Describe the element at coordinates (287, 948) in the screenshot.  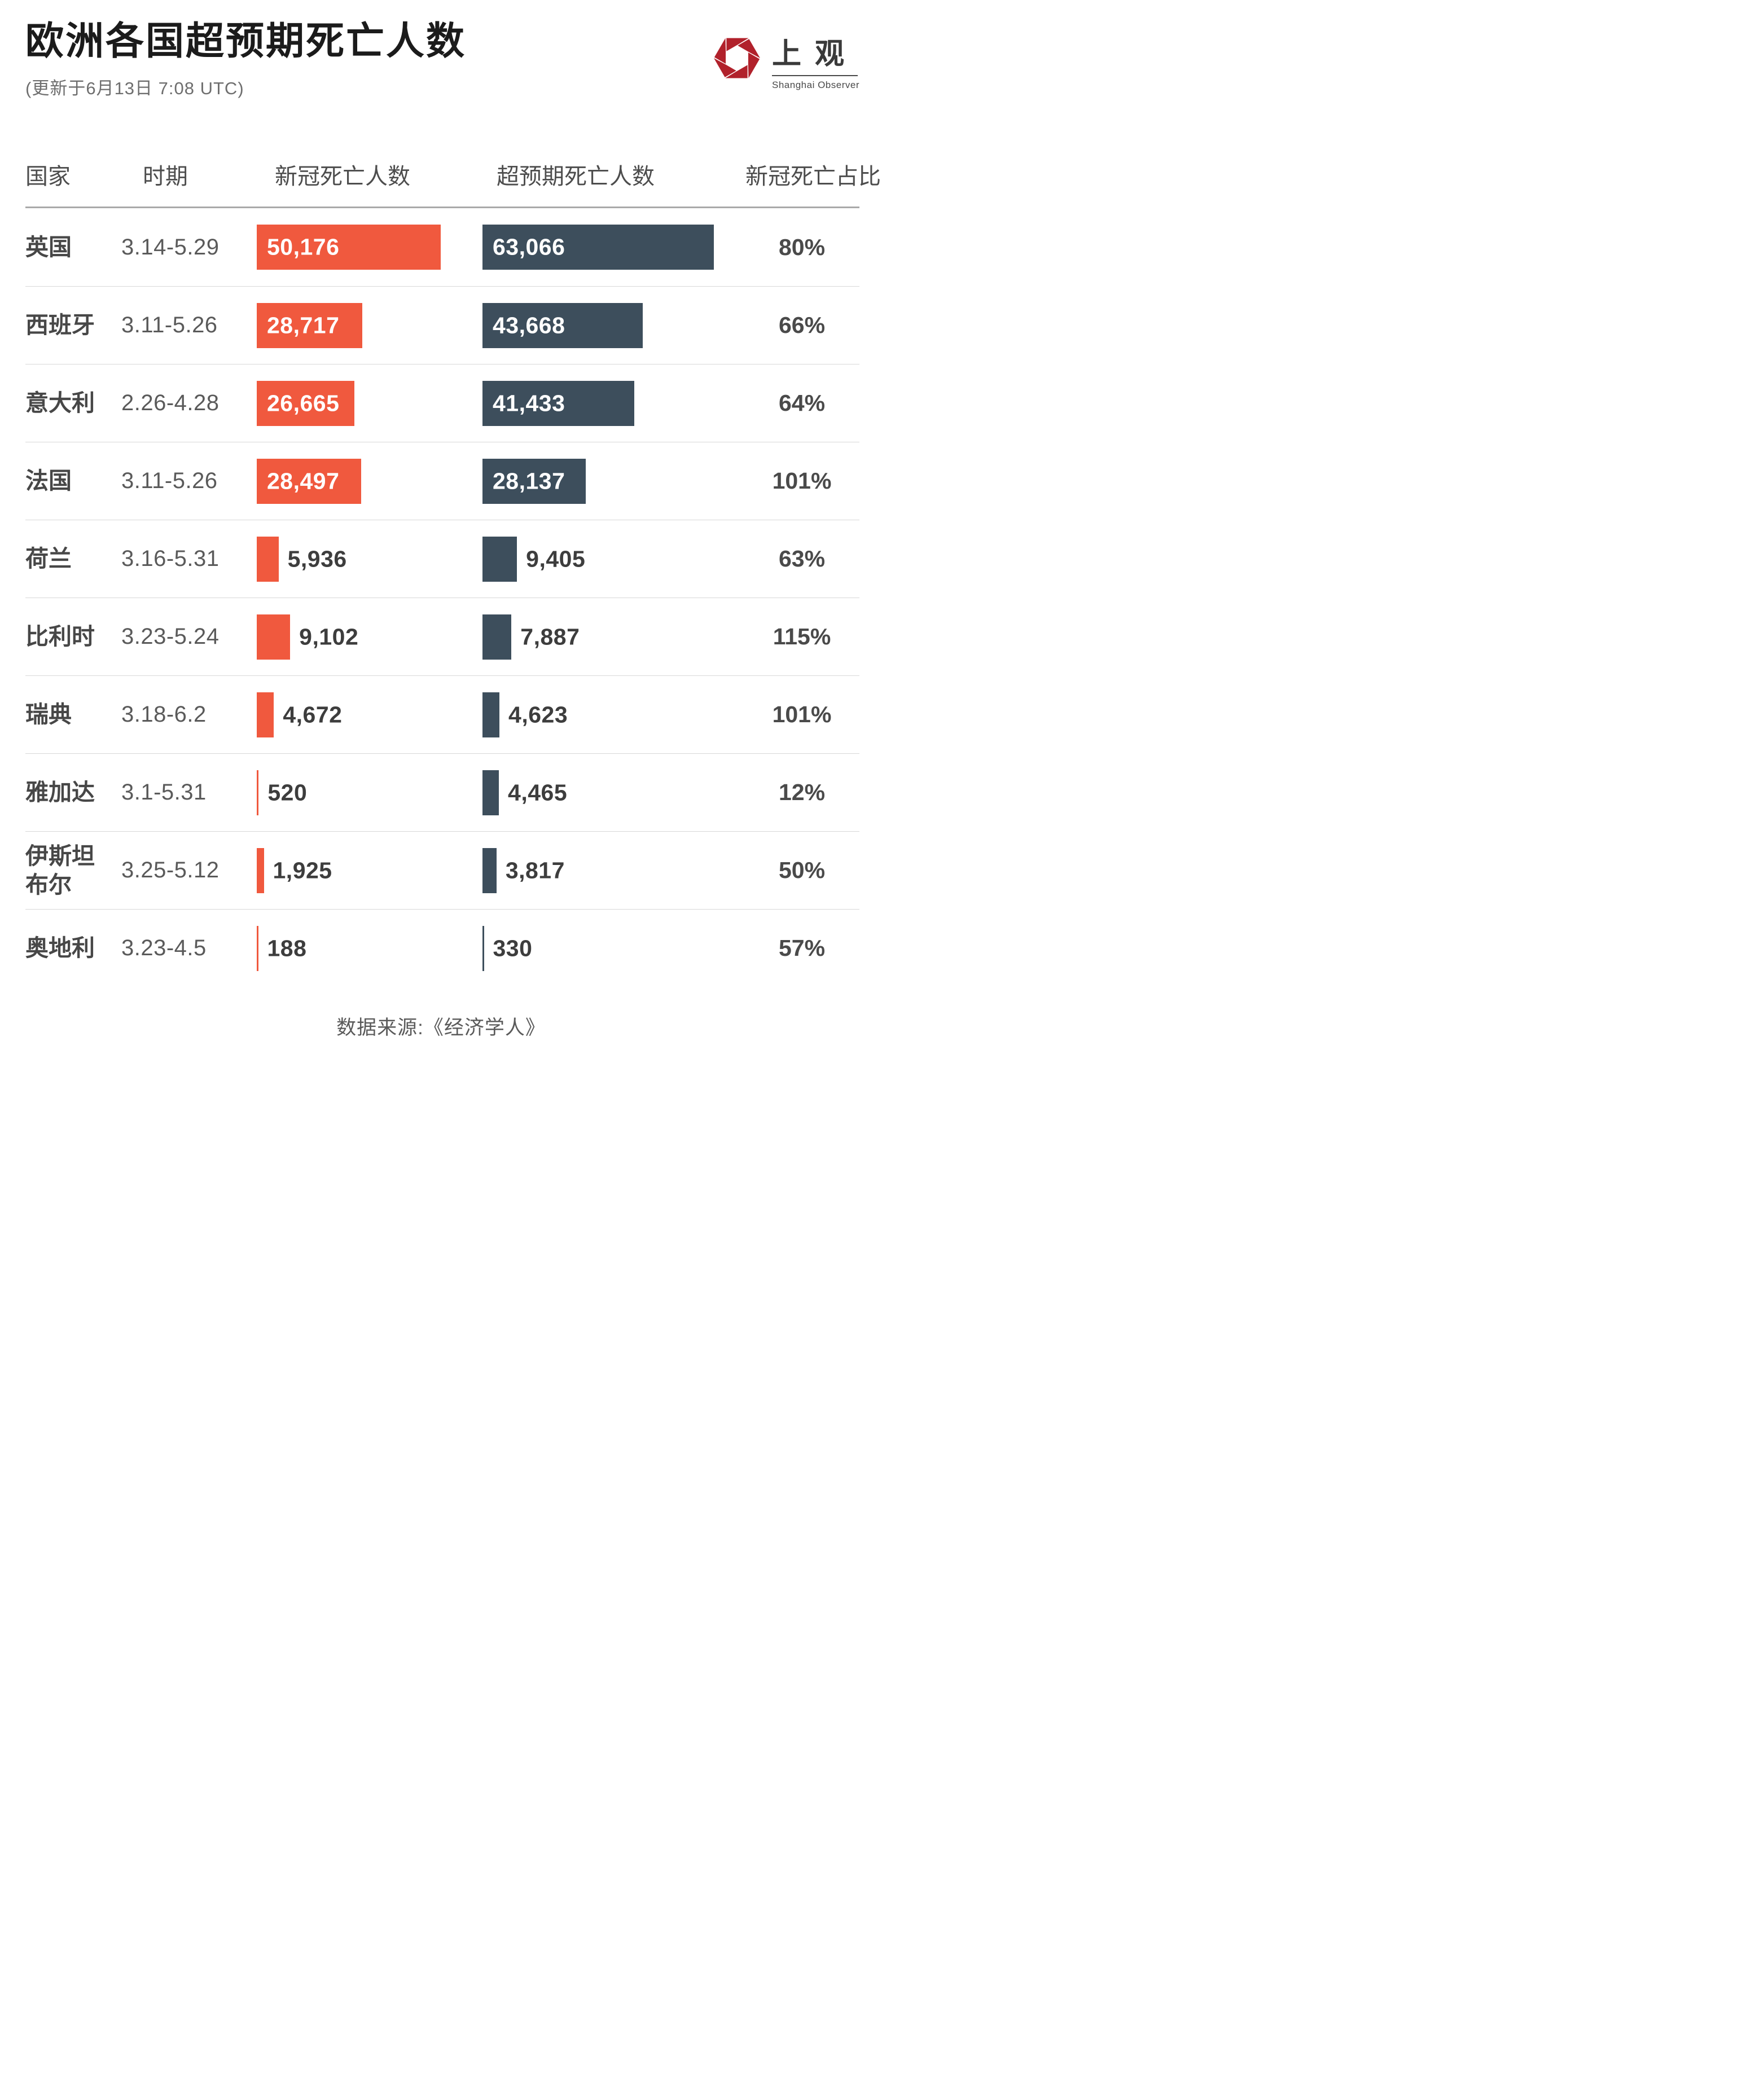
I see `covid-deaths-value: 188` at that location.